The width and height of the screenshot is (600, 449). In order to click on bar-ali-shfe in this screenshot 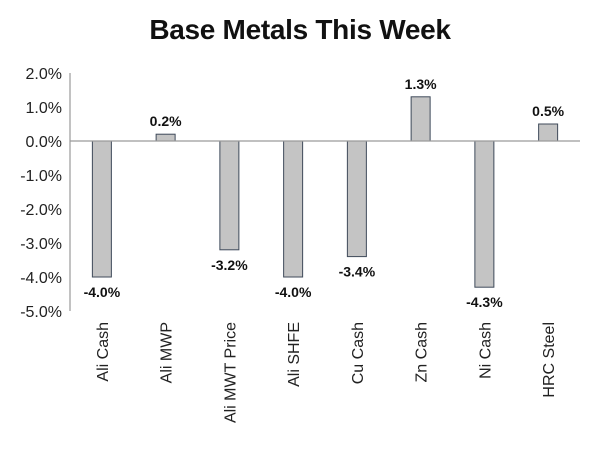, I will do `click(293, 209)`.